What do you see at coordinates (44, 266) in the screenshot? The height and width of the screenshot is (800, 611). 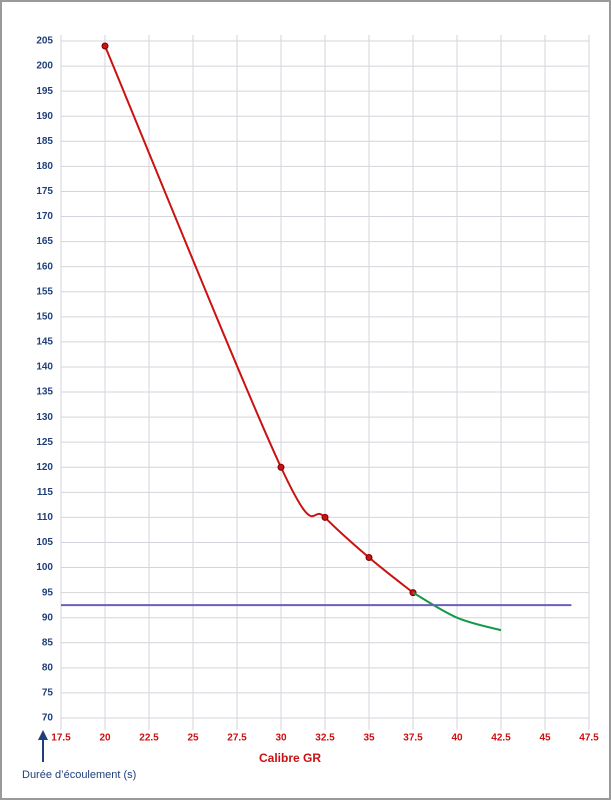 I see `y-tick-label: 160` at bounding box center [44, 266].